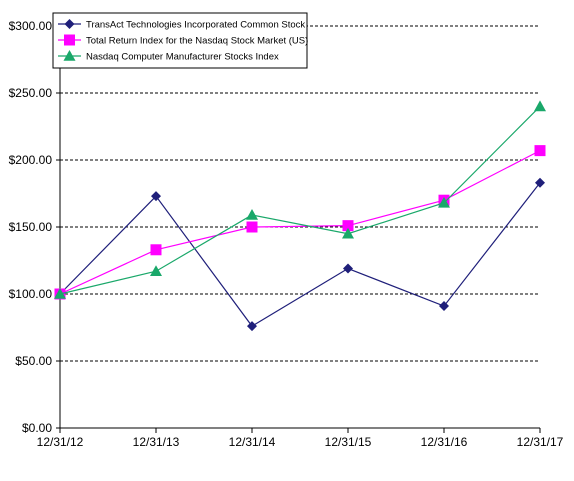 The height and width of the screenshot is (481, 574). What do you see at coordinates (348, 442) in the screenshot?
I see `x-tick-label: 12/31/15` at bounding box center [348, 442].